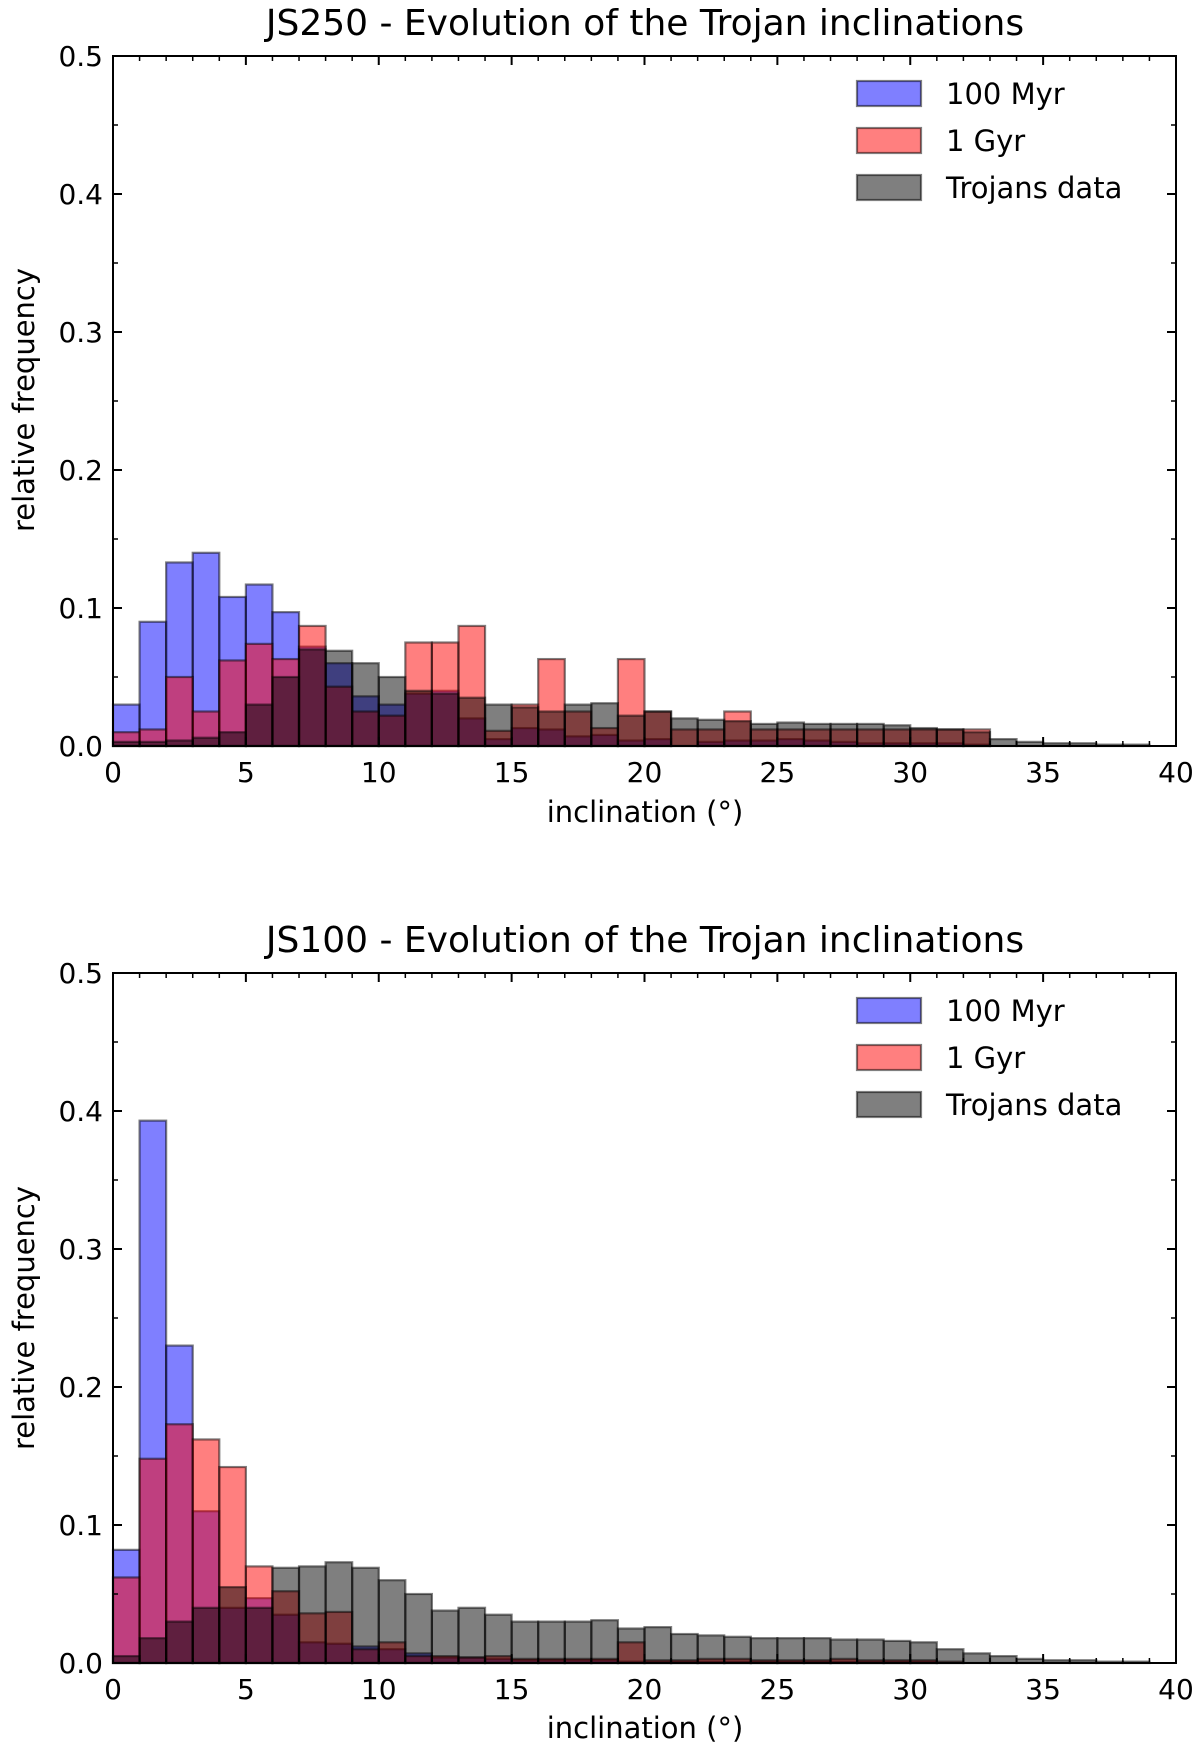 This screenshot has height=1754, width=1200. What do you see at coordinates (1033, 1105) in the screenshot?
I see `legend-label: Trojans data` at bounding box center [1033, 1105].